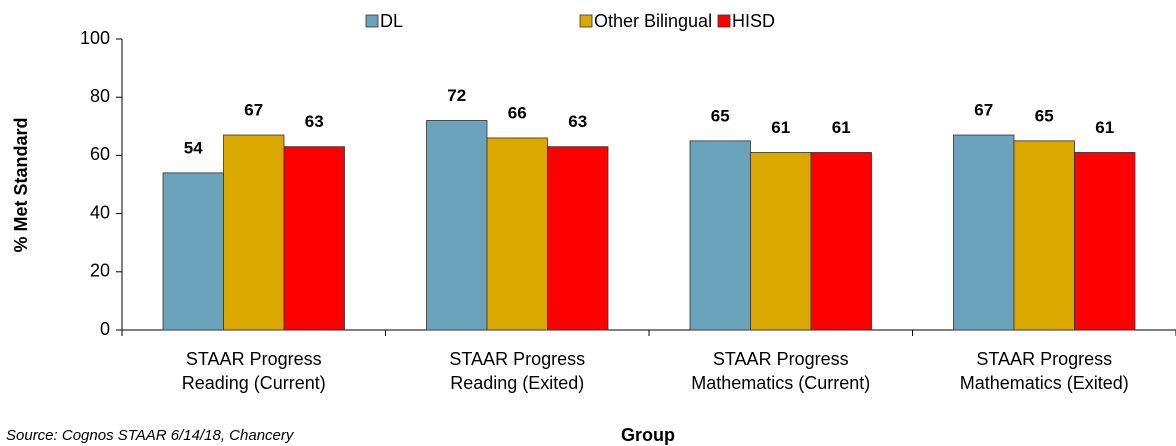  What do you see at coordinates (100, 271) in the screenshot?
I see `y-tick-label: 20` at bounding box center [100, 271].